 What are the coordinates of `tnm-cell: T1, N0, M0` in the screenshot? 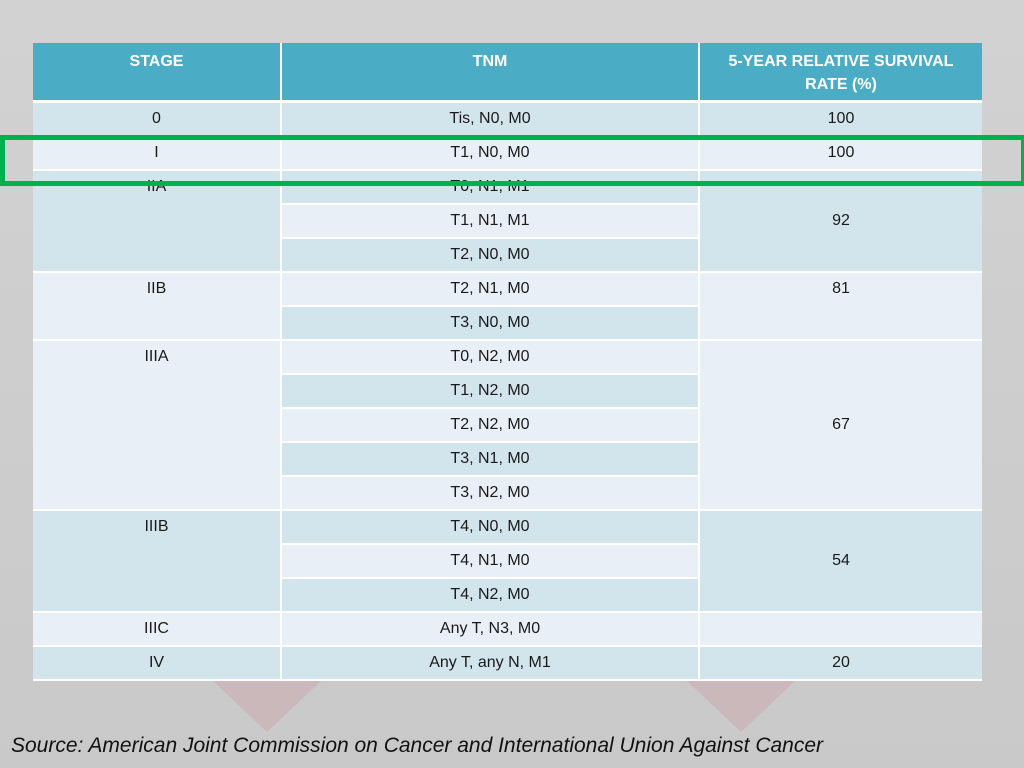 It's located at (490, 153).